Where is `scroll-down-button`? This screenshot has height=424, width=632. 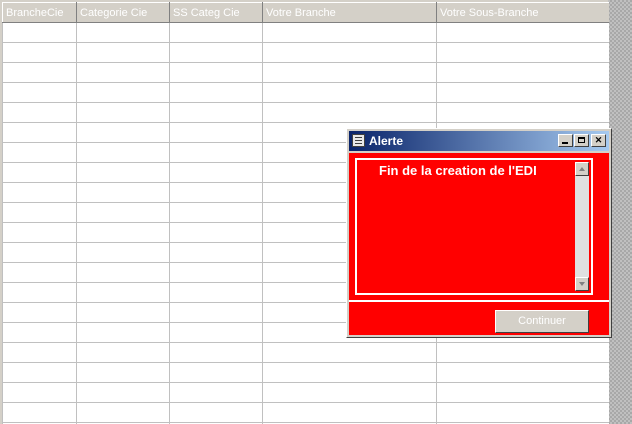
scroll-down-button is located at coordinates (582, 284).